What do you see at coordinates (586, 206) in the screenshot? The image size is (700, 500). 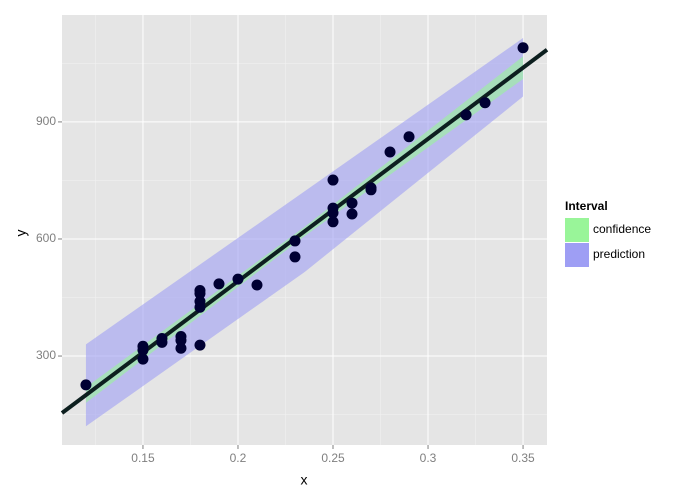 I see `legend-title: Interval` at bounding box center [586, 206].